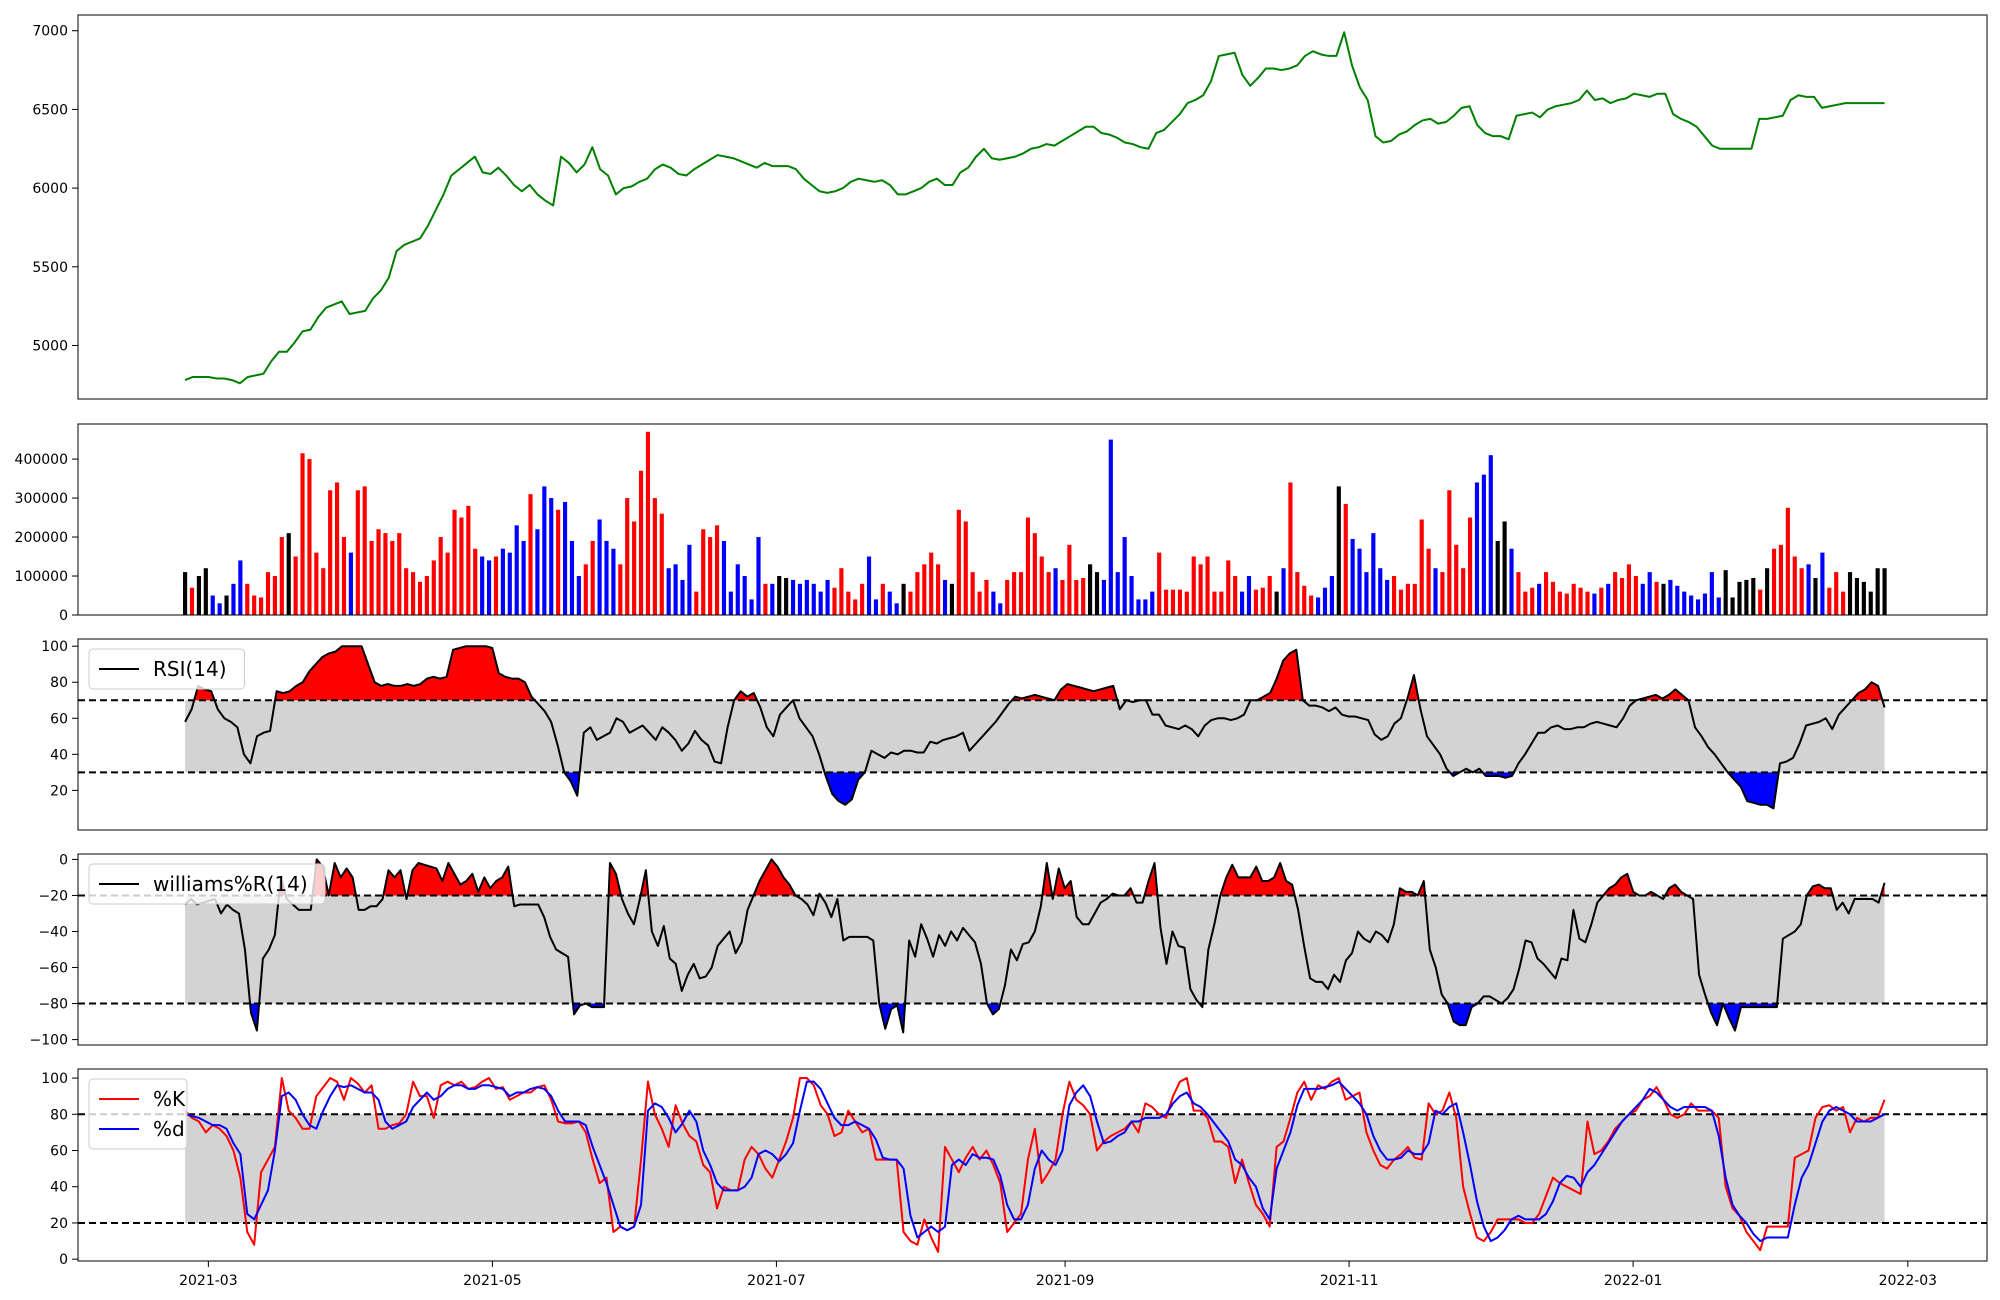 This screenshot has height=1300, width=2000. I want to click on volume-ytick-label: 300000, so click(41, 499).